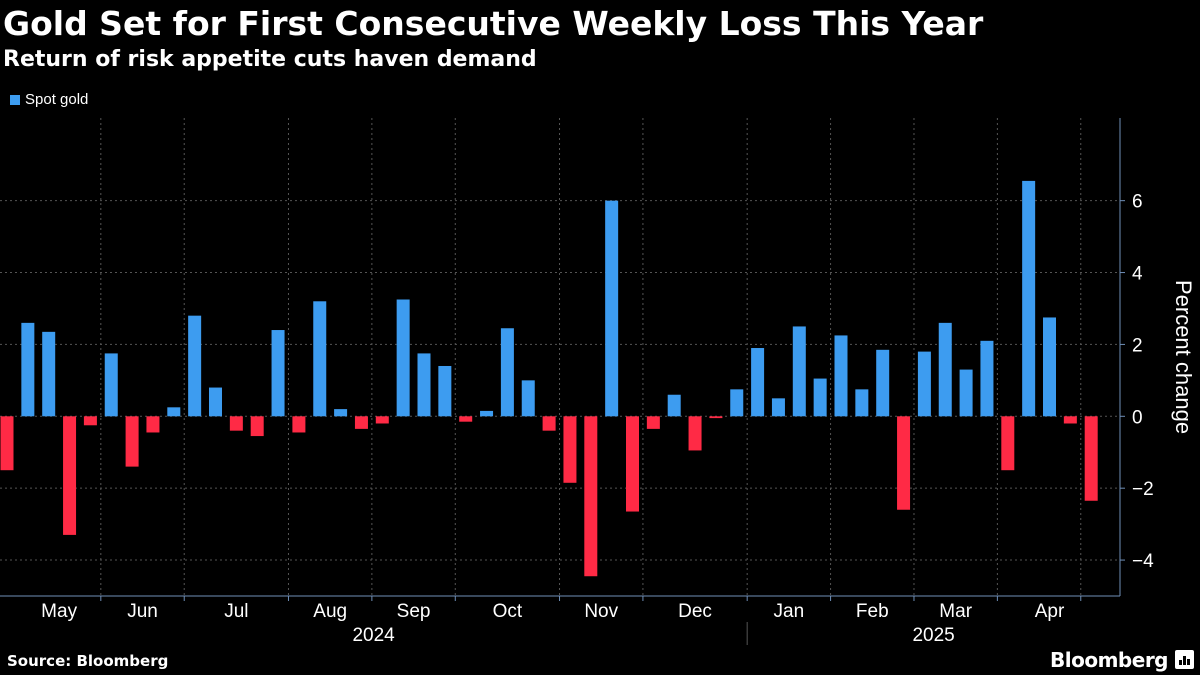  I want to click on x-tick-label-sep: Sep, so click(414, 611).